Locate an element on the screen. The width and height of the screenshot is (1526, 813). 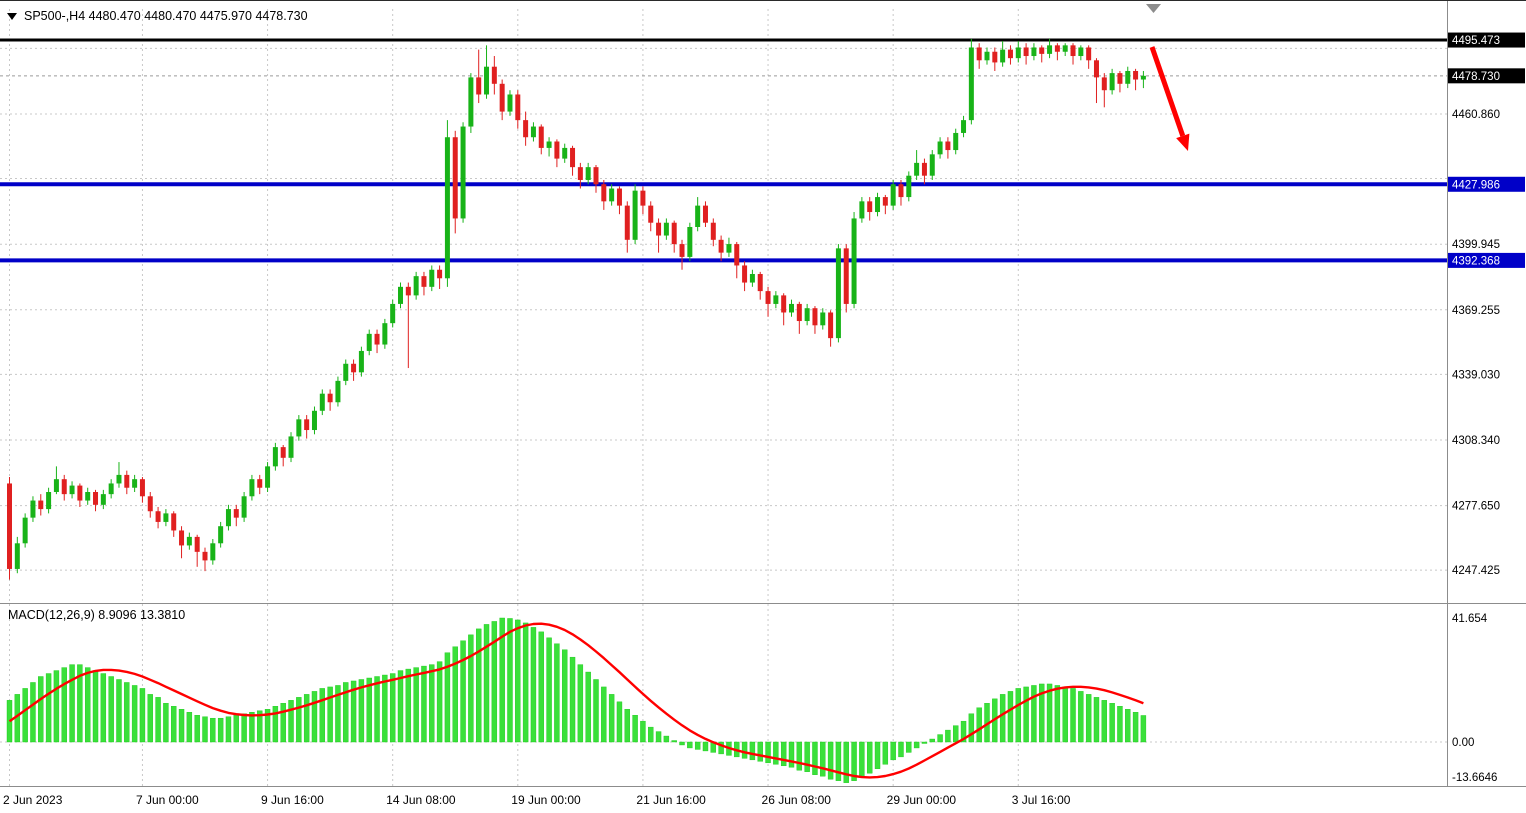
macd-axis-label: -13.6646 is located at coordinates (1474, 778).